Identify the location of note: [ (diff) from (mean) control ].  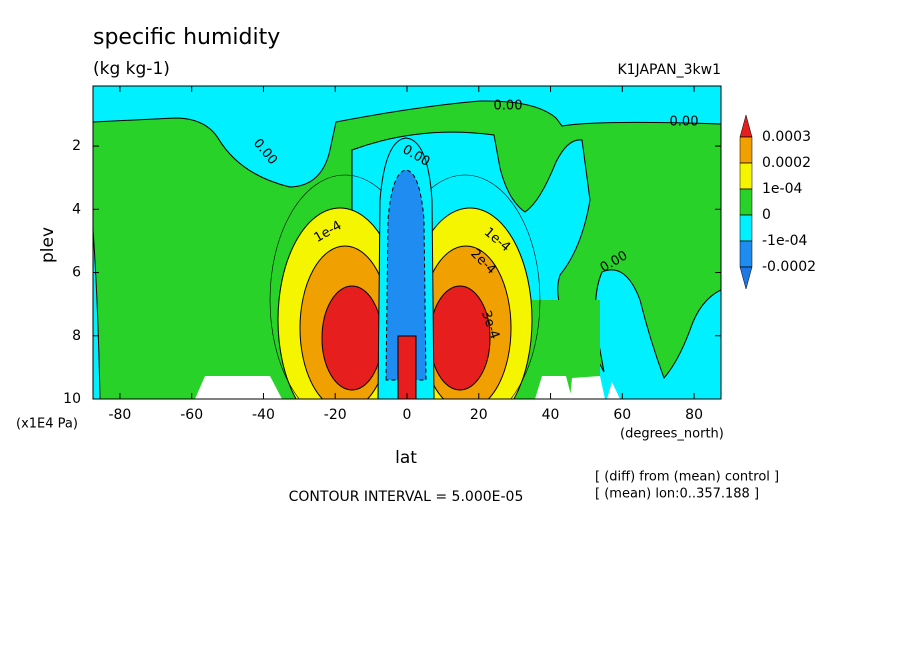
(687, 477).